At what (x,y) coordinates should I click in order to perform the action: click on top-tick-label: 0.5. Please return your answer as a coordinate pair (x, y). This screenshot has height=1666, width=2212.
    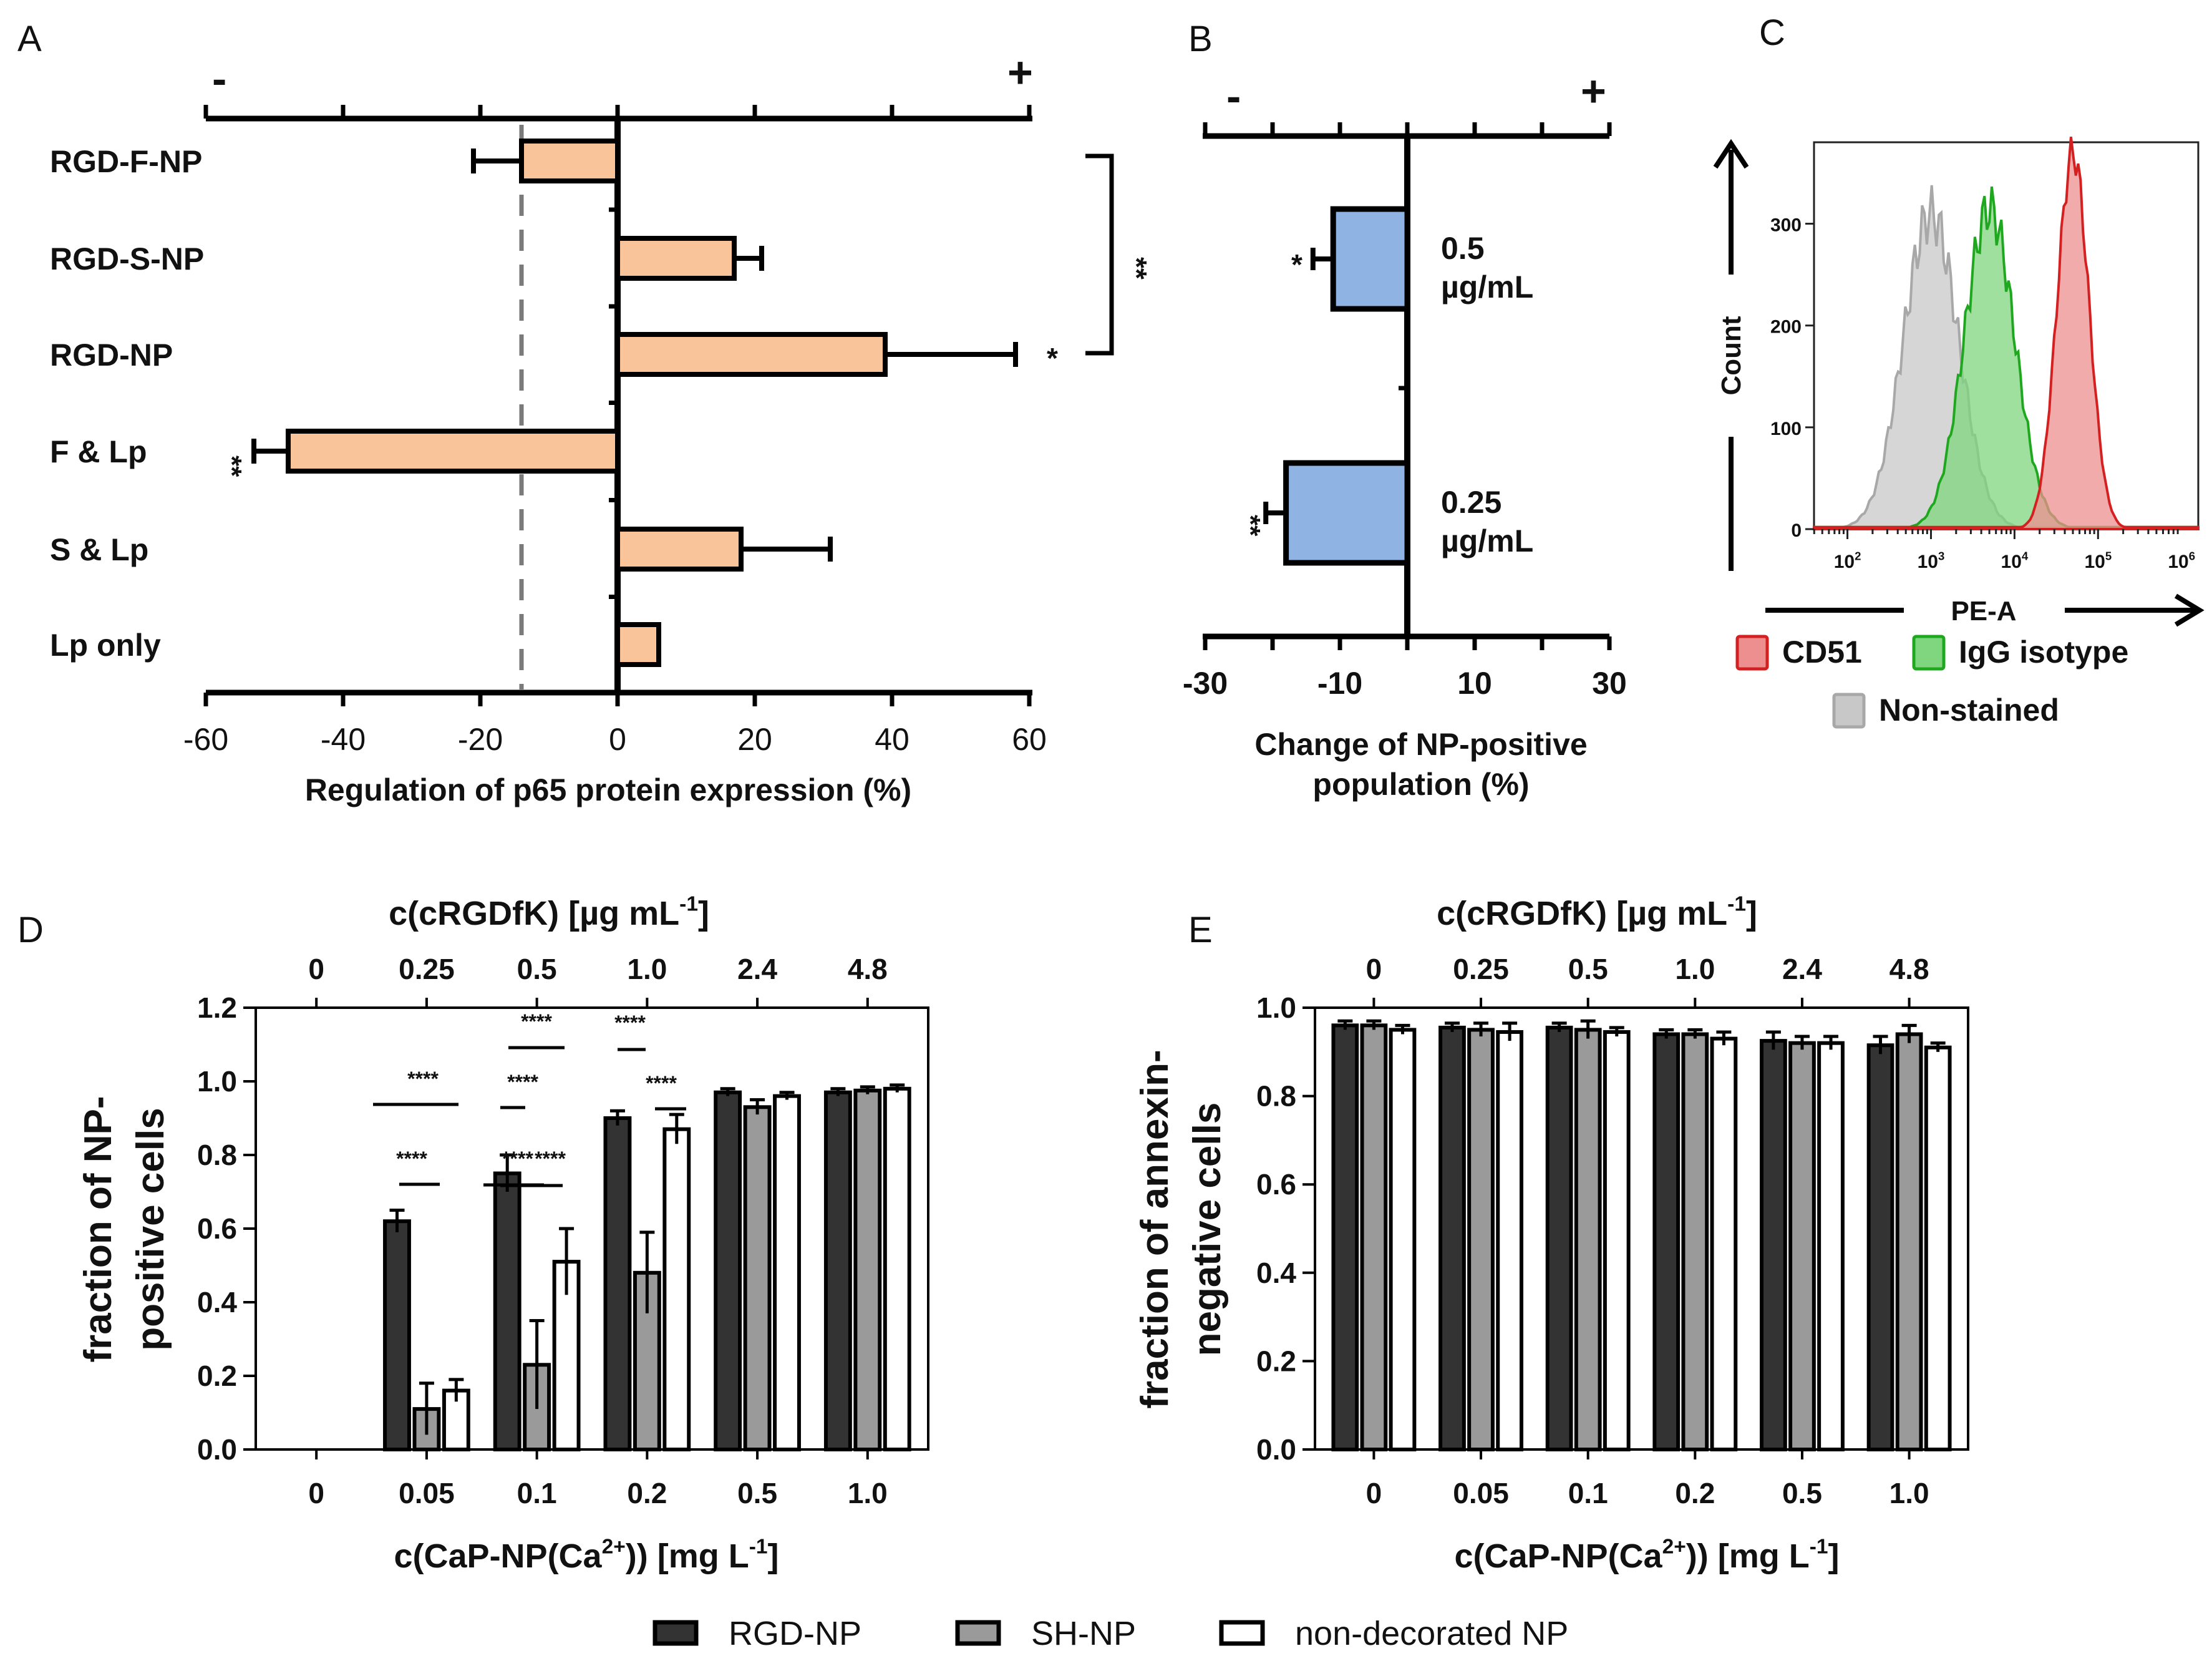
    Looking at the image, I should click on (537, 969).